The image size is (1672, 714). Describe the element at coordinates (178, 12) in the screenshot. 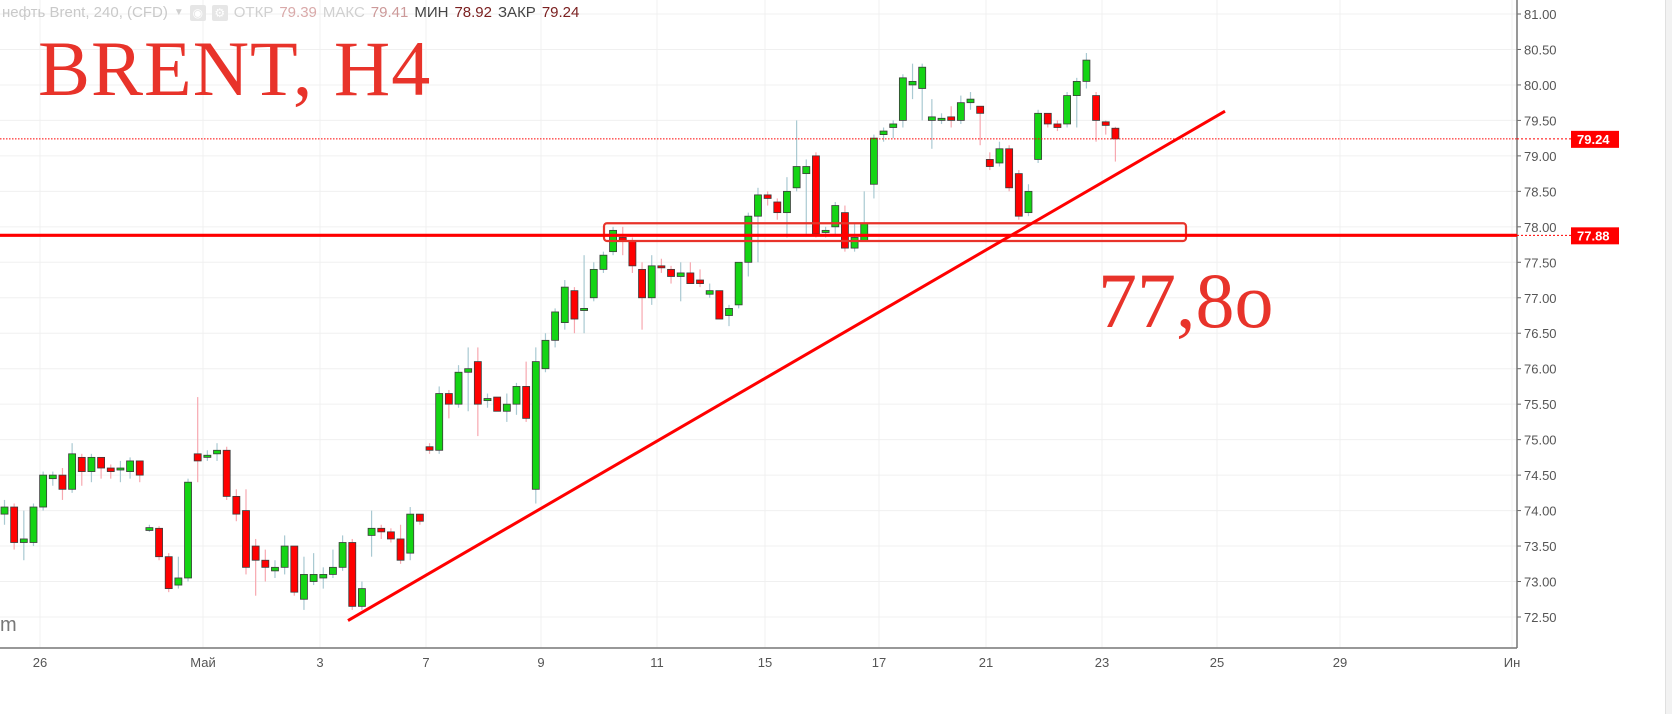

I see `caret-down-icon: ▼` at that location.